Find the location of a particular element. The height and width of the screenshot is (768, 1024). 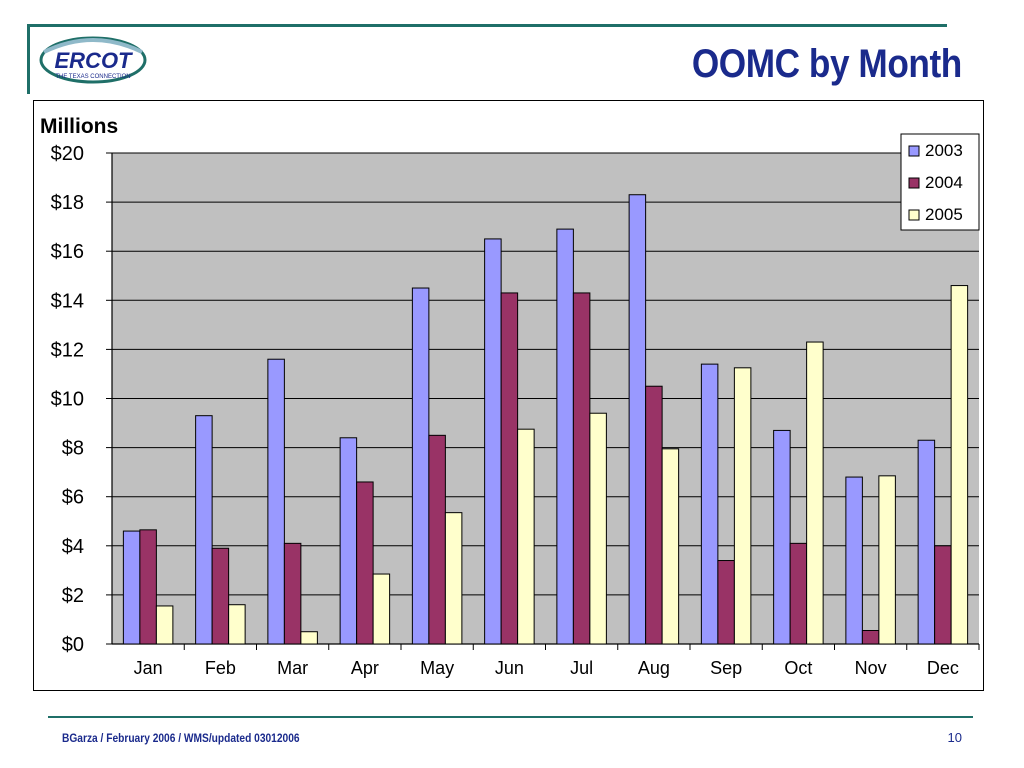

y-tick-label: $0 is located at coordinates (73, 645).